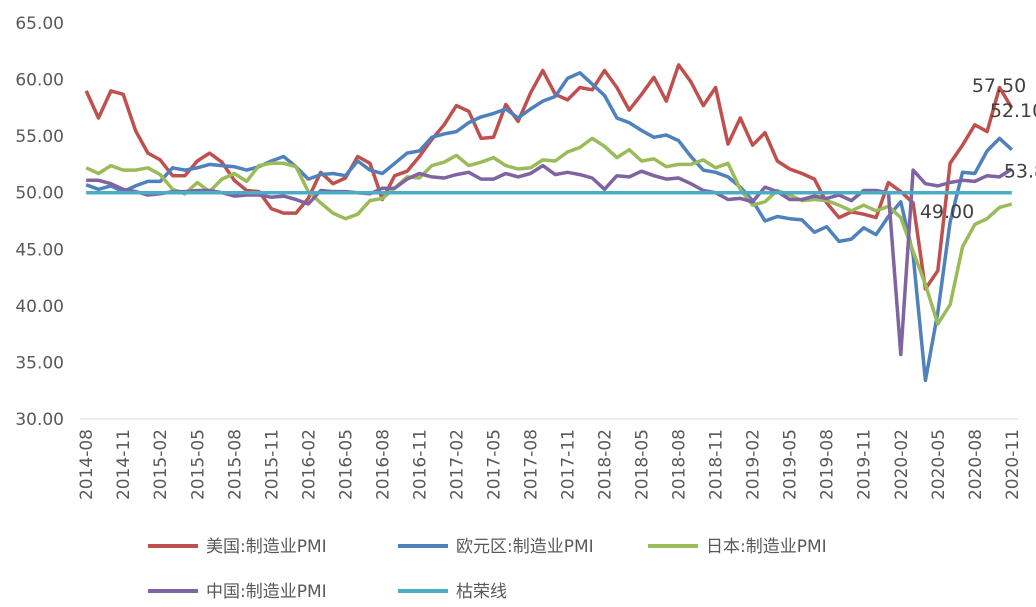  Describe the element at coordinates (481, 592) in the screenshot. I see `legend-label: 枯荣线` at that location.